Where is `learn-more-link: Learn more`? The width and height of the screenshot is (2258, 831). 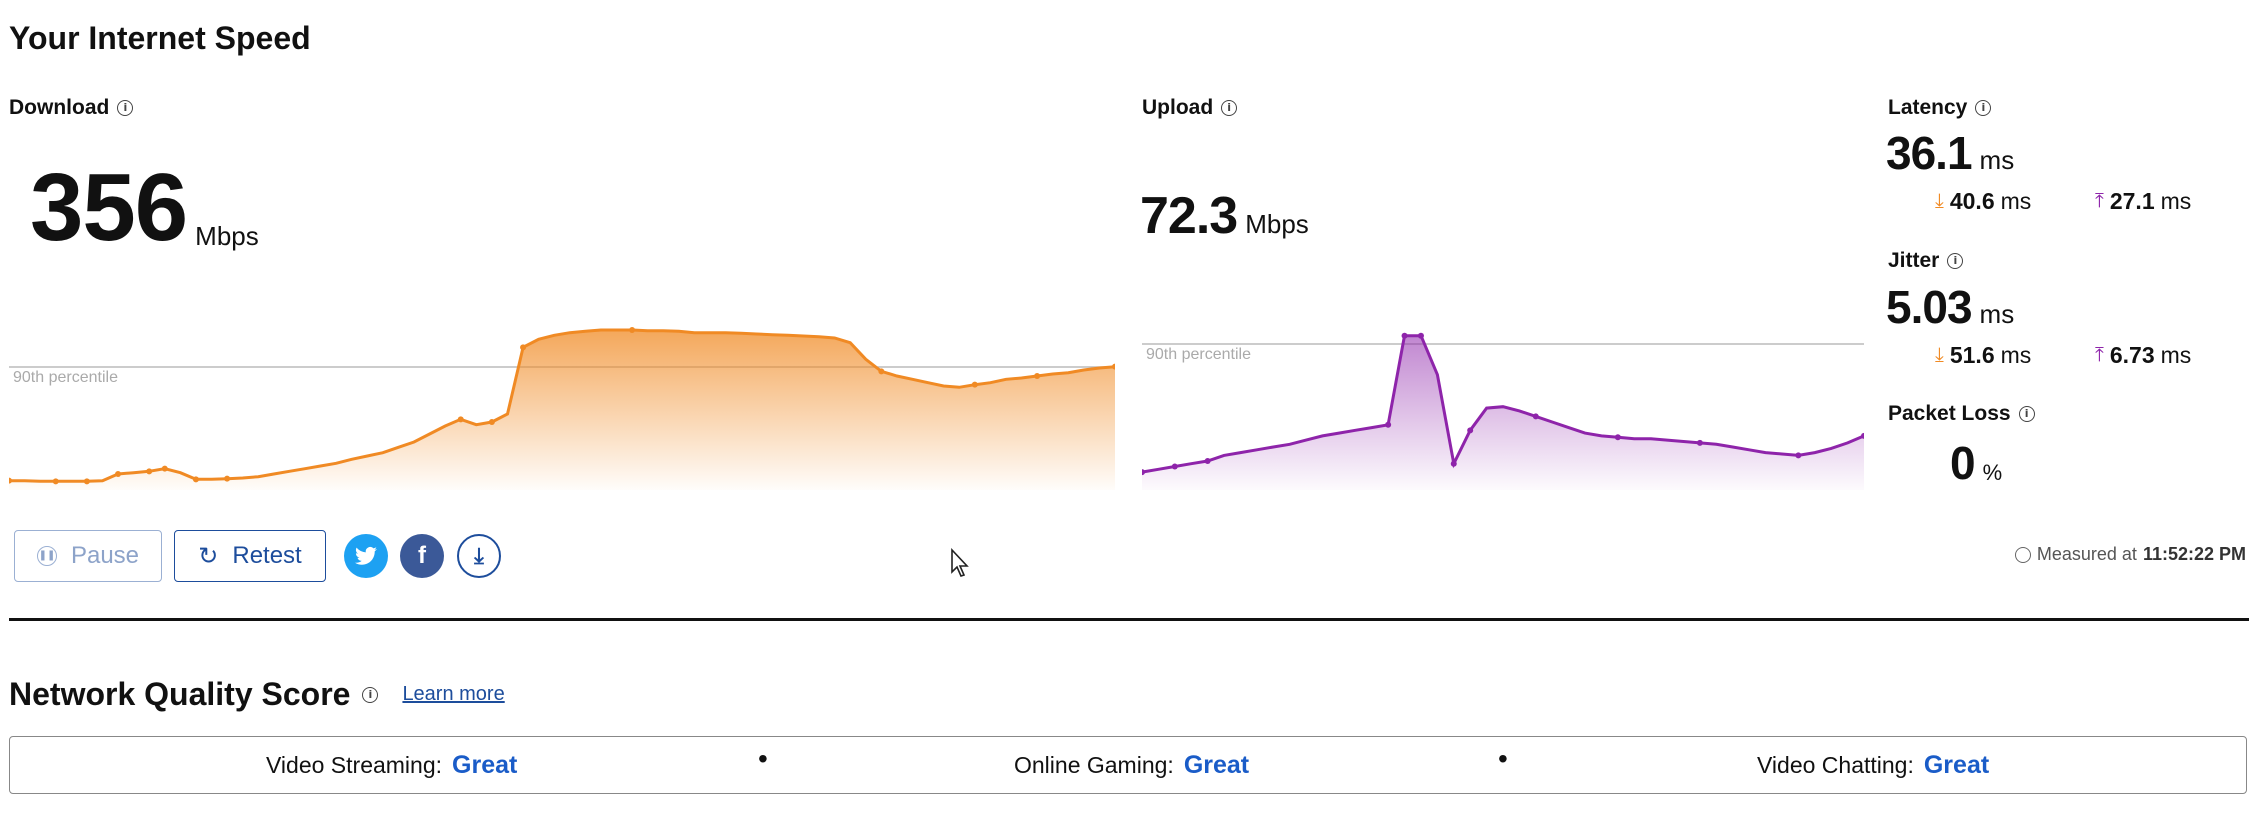
learn-more-link: Learn more is located at coordinates (453, 694).